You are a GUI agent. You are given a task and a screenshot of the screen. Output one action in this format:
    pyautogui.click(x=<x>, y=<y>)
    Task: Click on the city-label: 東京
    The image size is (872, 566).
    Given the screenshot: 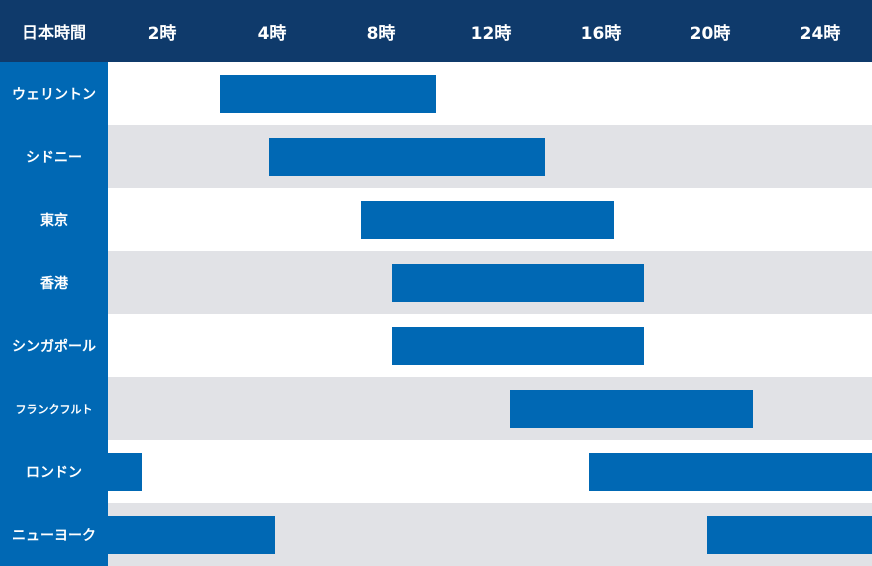 What is the action you would take?
    pyautogui.click(x=54, y=220)
    